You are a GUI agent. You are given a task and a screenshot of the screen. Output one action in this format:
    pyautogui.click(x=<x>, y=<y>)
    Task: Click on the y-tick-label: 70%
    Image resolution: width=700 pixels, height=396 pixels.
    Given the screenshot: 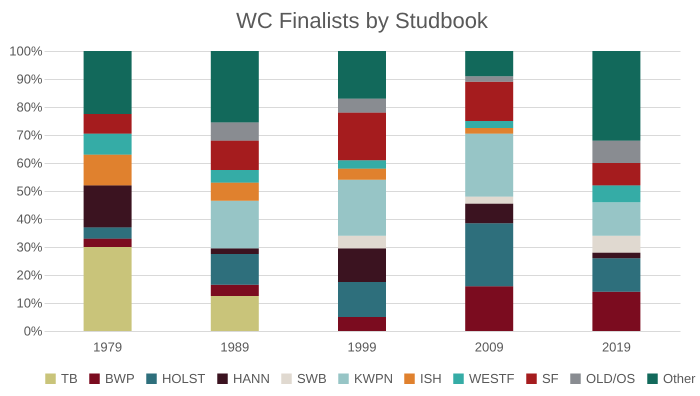 What is the action you would take?
    pyautogui.click(x=29, y=135)
    